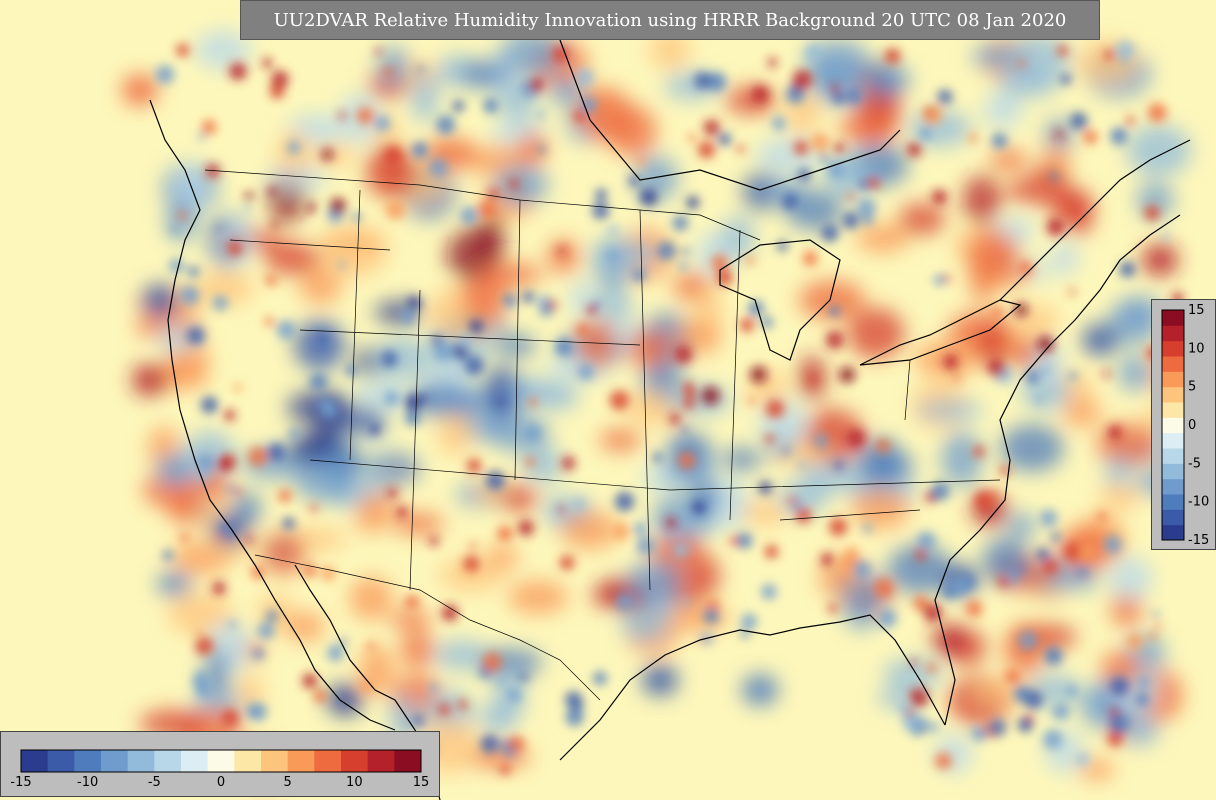  I want to click on gulf-coast, so click(752, 687).